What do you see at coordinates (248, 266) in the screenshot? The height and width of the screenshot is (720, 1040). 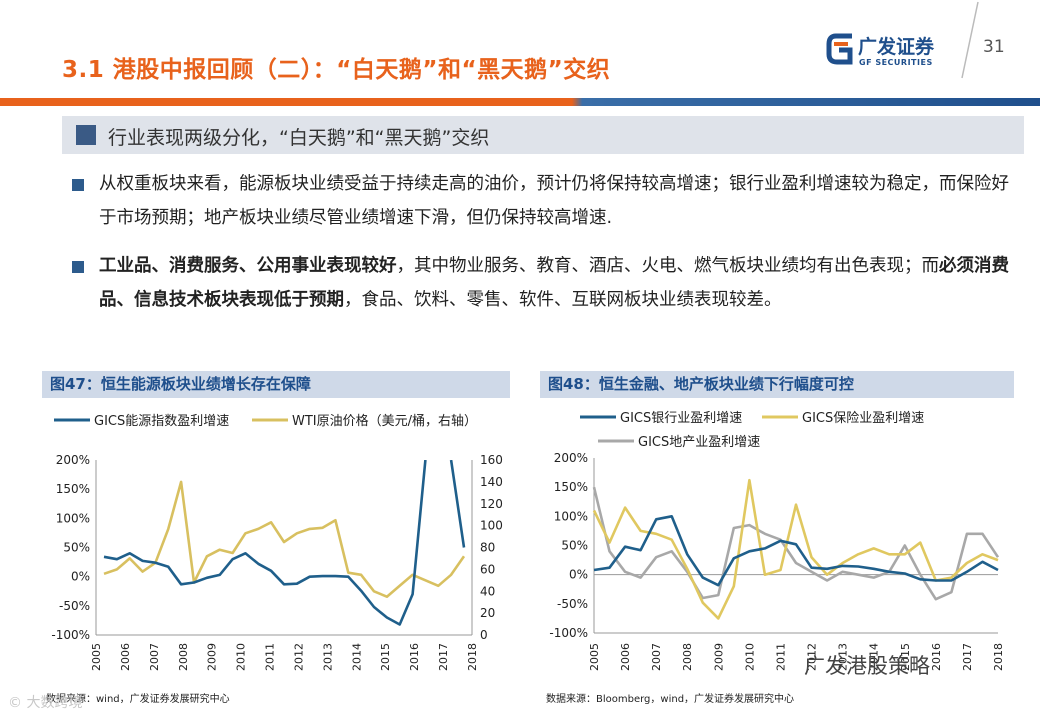 I see `bullet-2-bold-1: 工业品、消费服务、公用事业表现较好` at bounding box center [248, 266].